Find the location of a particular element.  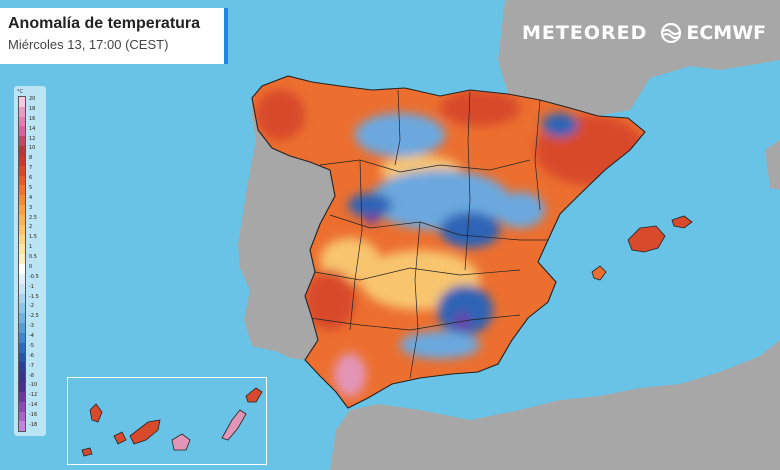

anomaly-very-cold-spot is located at coordinates (372, 218).